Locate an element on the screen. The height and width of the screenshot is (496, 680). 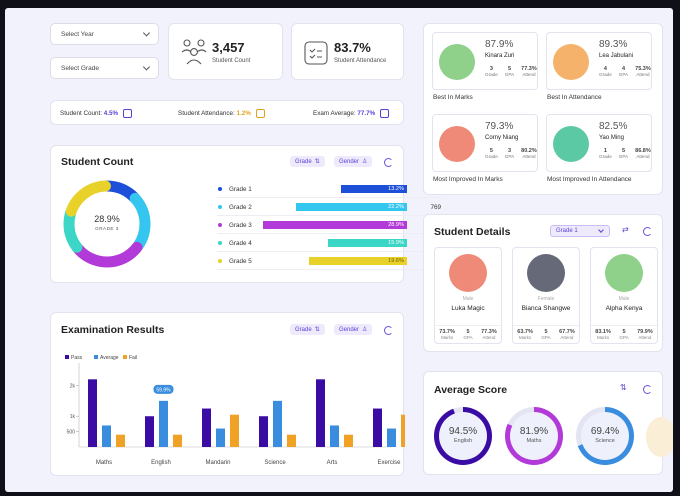
student-card: Male Luka Magic 73.7% Marks 5 GPA 77.3% Attend is located at coordinates (468, 295).